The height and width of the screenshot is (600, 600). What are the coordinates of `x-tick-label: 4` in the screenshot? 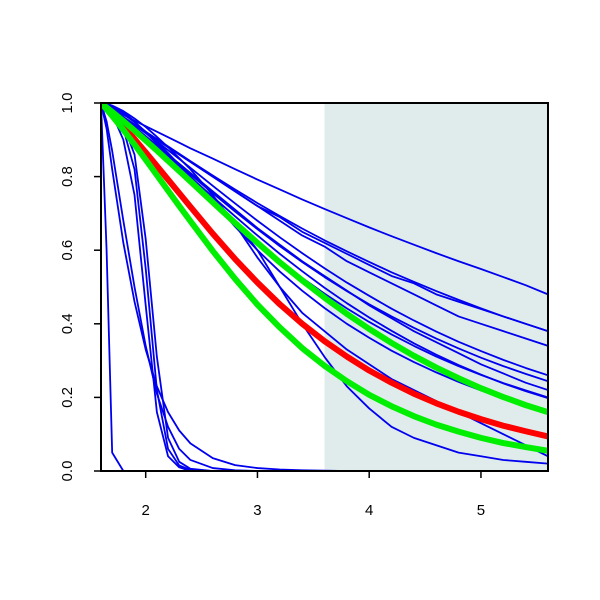 It's located at (369, 510).